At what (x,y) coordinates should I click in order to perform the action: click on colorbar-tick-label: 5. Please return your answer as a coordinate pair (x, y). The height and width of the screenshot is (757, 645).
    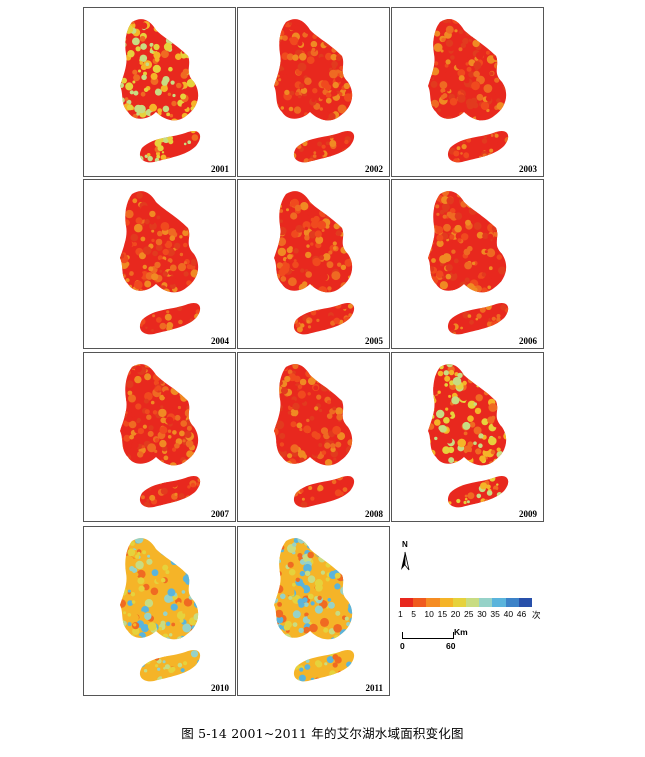
    Looking at the image, I should click on (413, 614).